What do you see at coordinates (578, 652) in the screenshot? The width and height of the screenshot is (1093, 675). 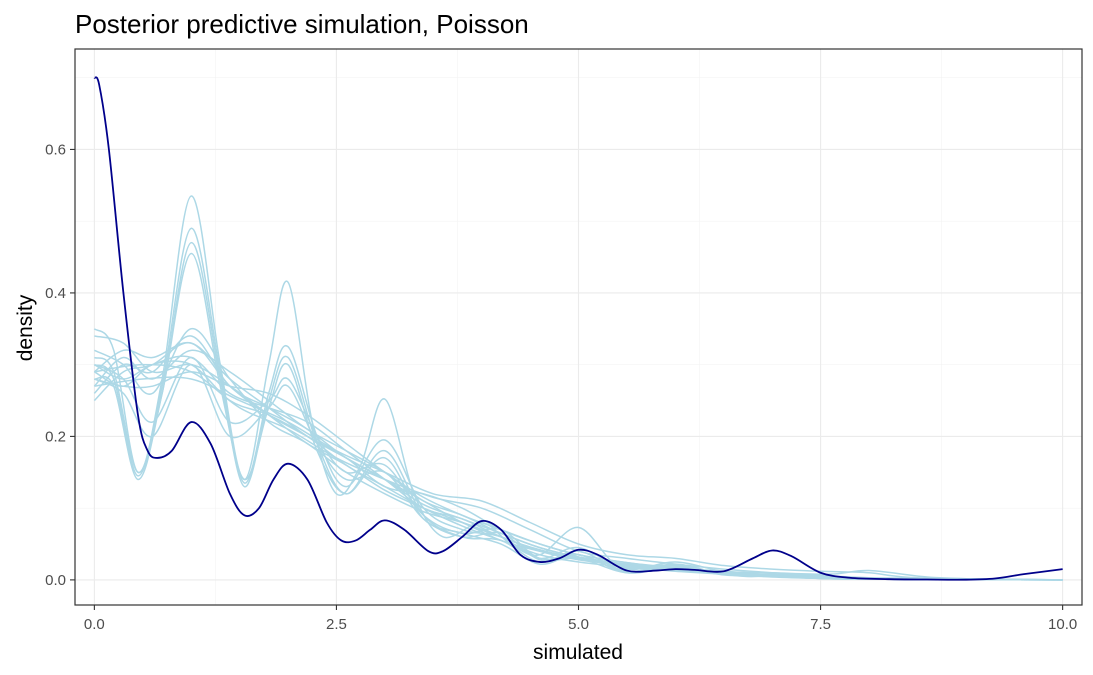 I see `x-axis-title: simulated` at bounding box center [578, 652].